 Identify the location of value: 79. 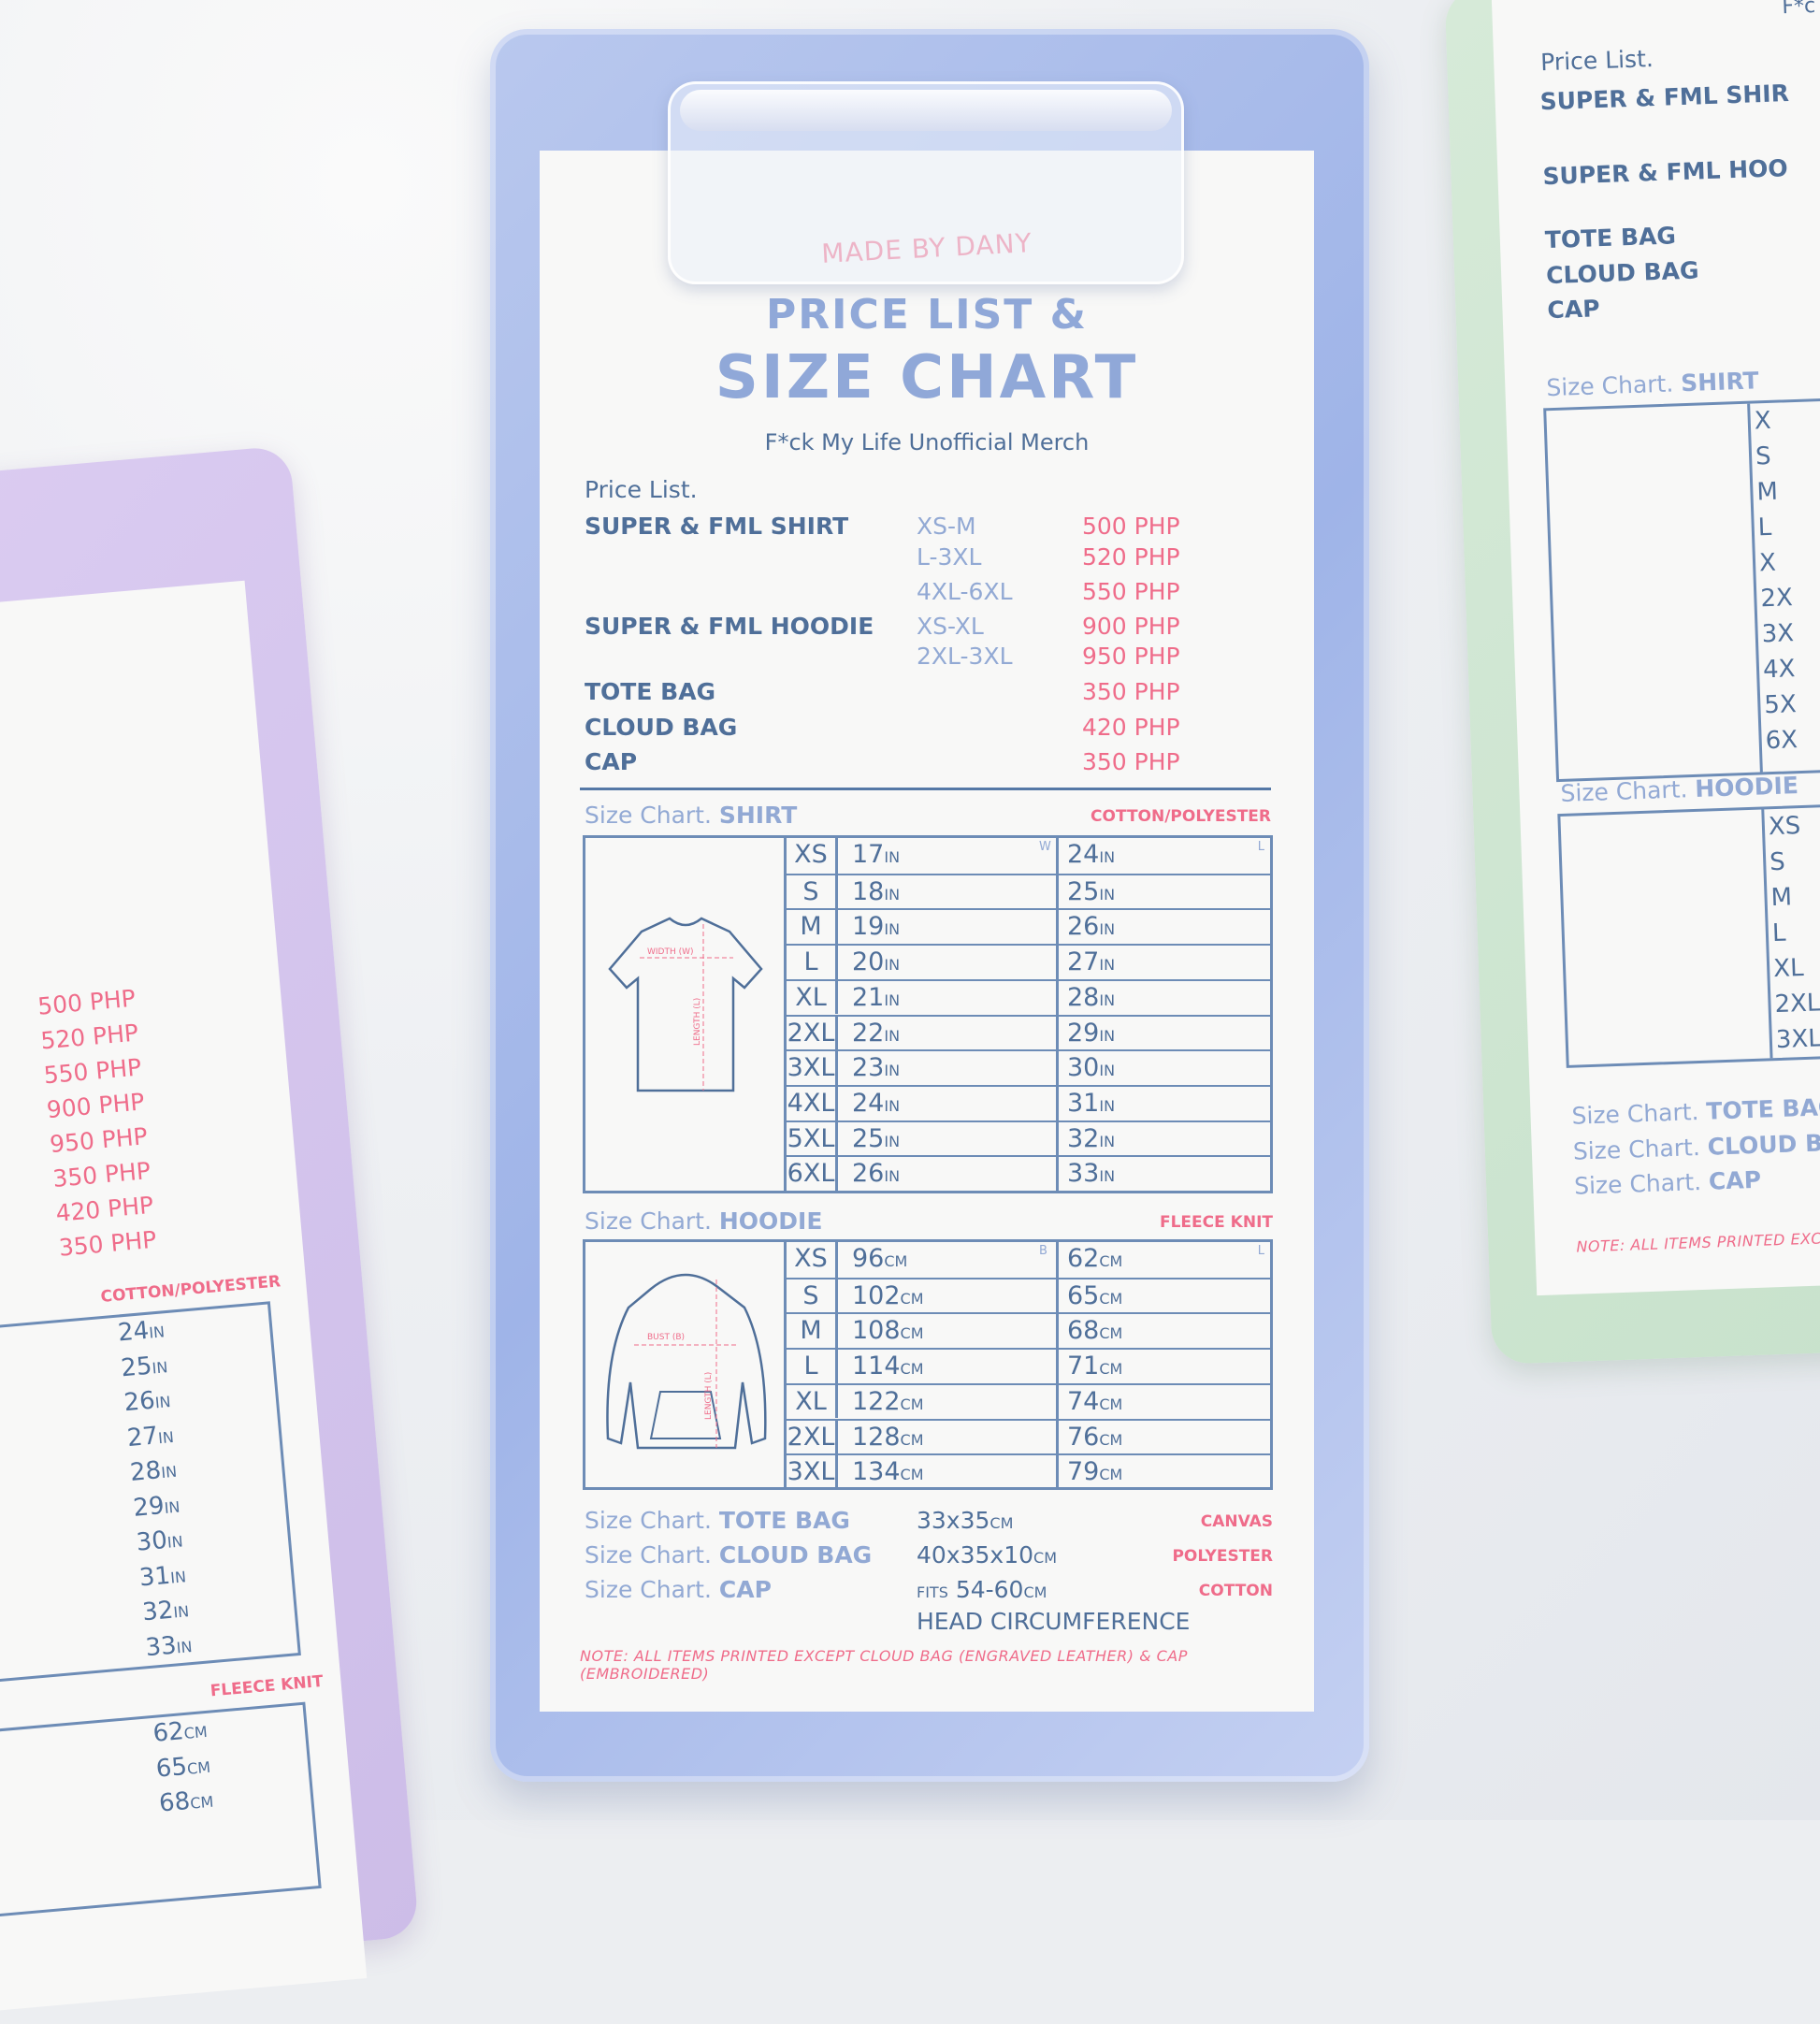
(1083, 1472).